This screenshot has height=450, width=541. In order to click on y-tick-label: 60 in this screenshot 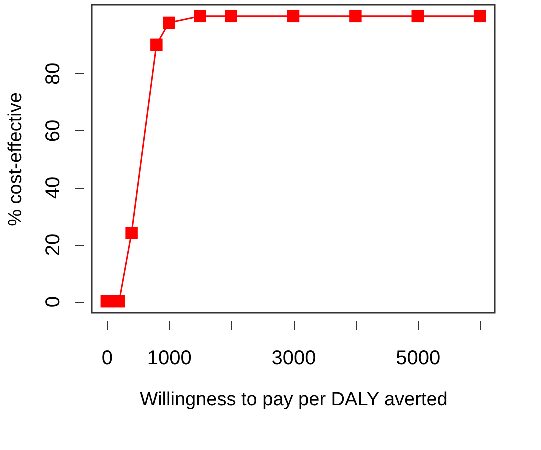, I will do `click(53, 131)`.